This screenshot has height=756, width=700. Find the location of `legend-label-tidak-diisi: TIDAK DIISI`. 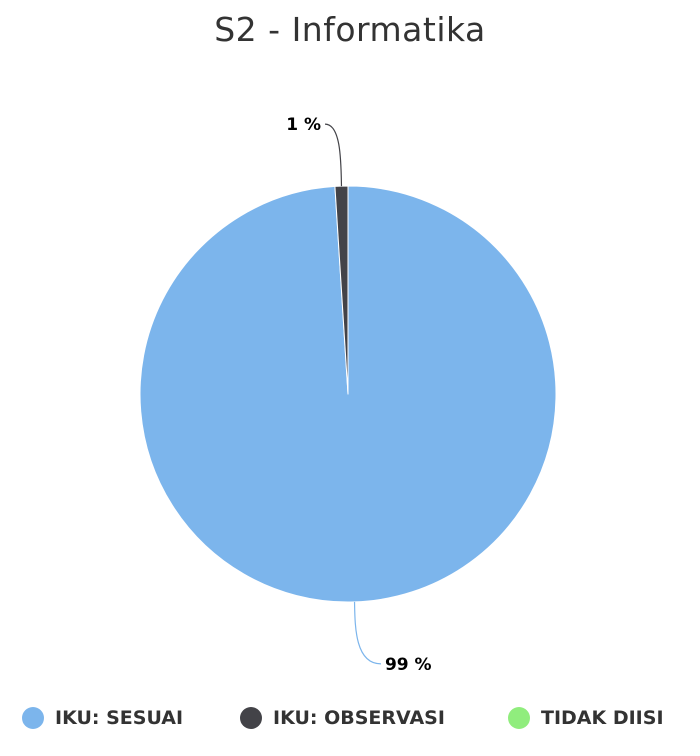

legend-label-tidak-diisi: TIDAK DIISI is located at coordinates (602, 718).